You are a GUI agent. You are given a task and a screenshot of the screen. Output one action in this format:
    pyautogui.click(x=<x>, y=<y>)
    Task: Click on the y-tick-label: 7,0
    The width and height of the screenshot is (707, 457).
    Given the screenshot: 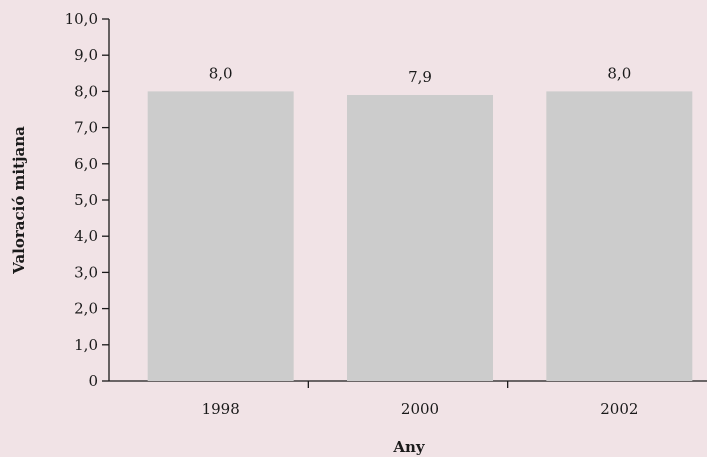 What is the action you would take?
    pyautogui.click(x=86, y=128)
    